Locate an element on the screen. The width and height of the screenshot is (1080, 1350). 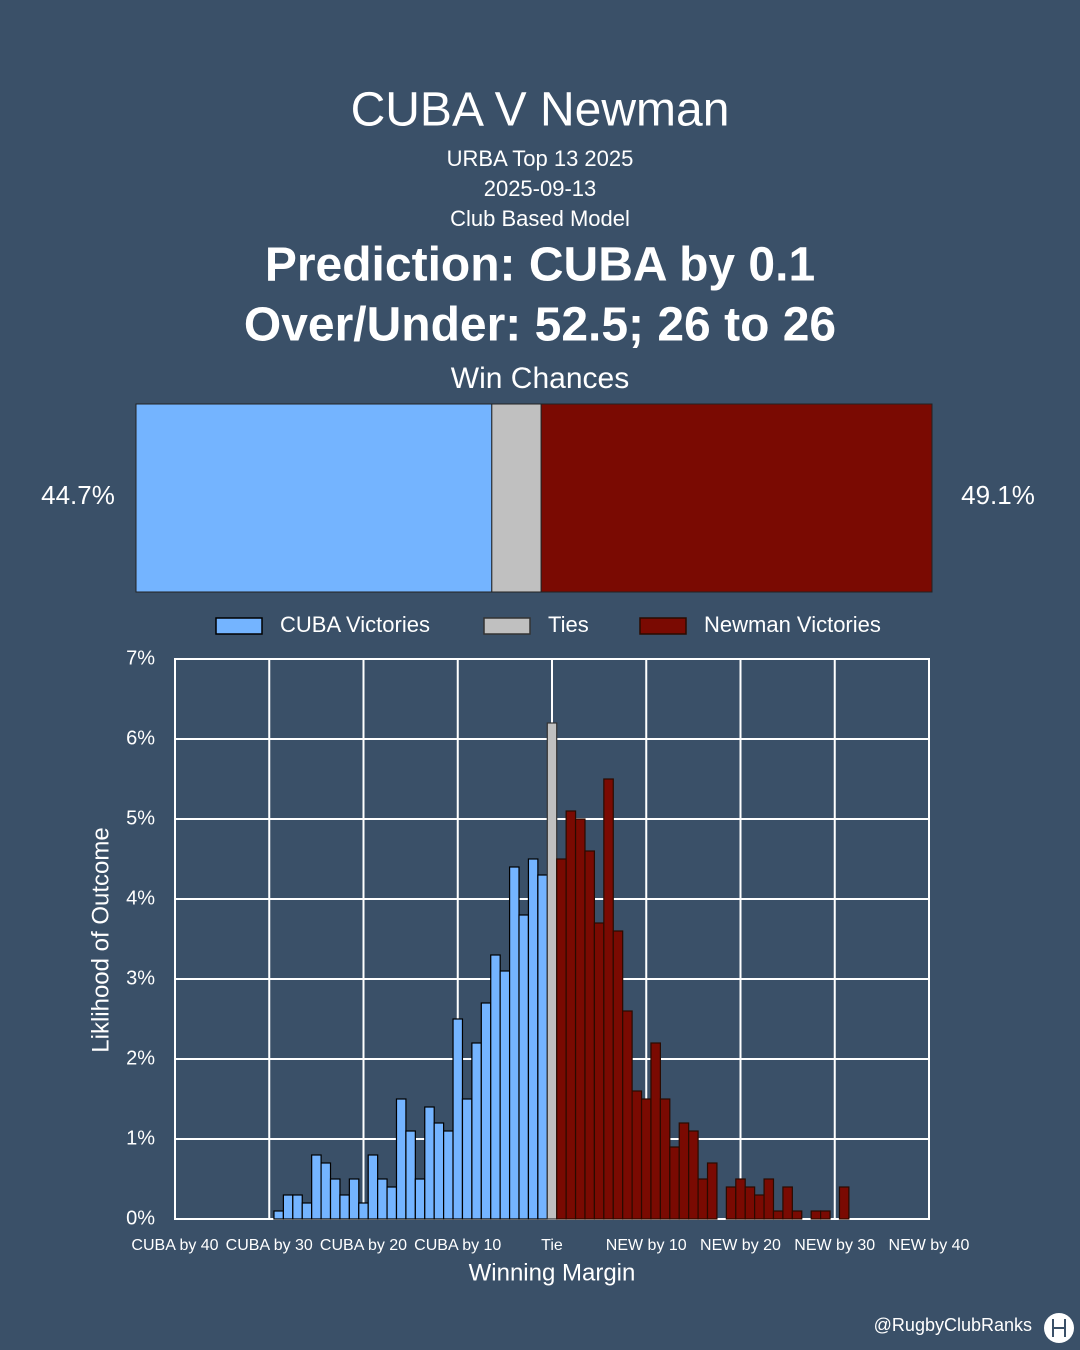
x-axis-label: Winning Margin is located at coordinates (552, 1272).